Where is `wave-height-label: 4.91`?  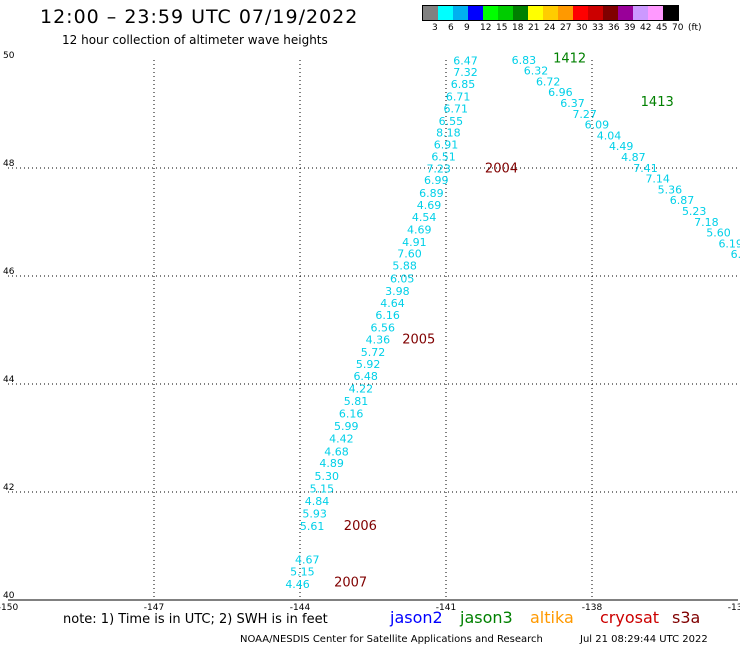
wave-height-label: 4.91 is located at coordinates (414, 242).